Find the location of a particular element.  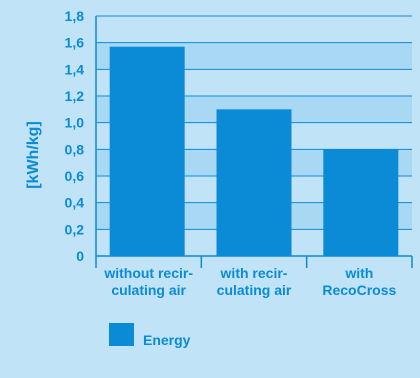

legend-label: Energy is located at coordinates (167, 340).